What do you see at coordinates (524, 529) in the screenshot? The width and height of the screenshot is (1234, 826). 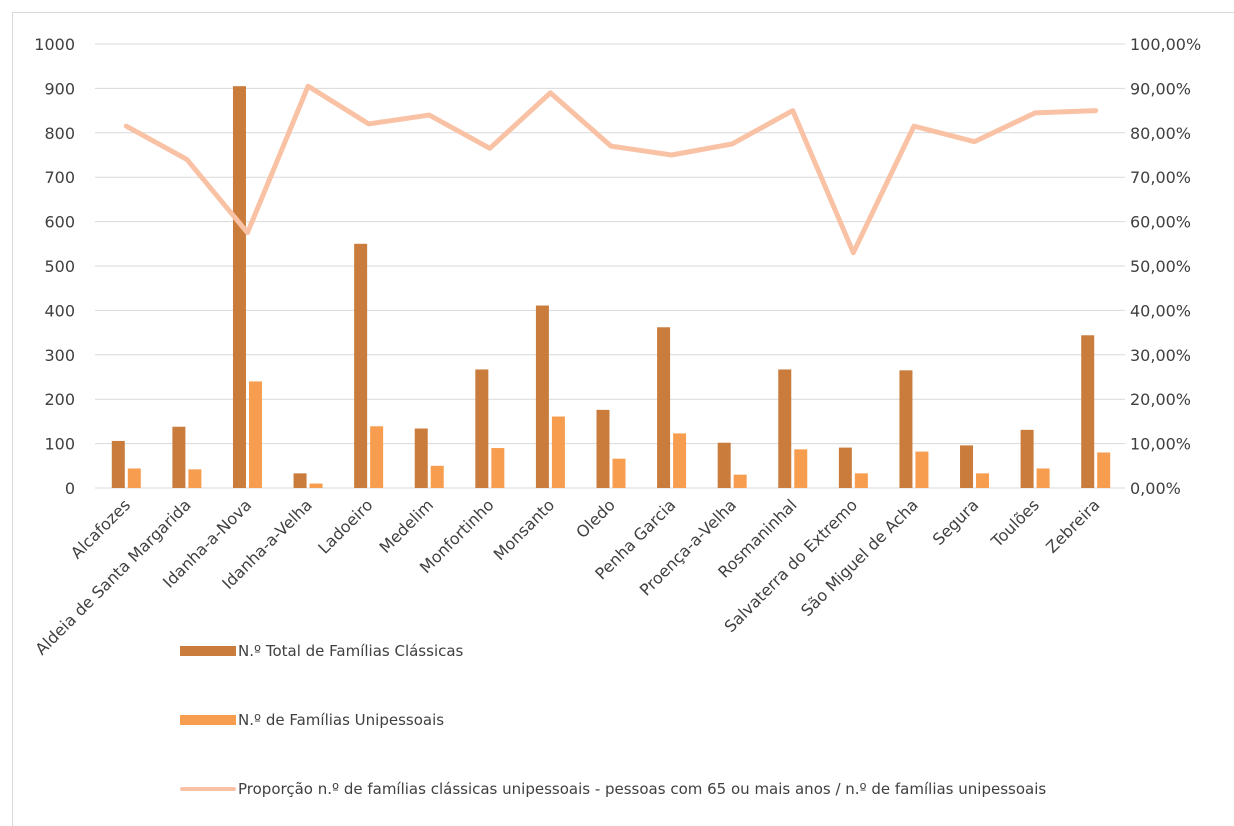 I see `category-label: Monsanto` at bounding box center [524, 529].